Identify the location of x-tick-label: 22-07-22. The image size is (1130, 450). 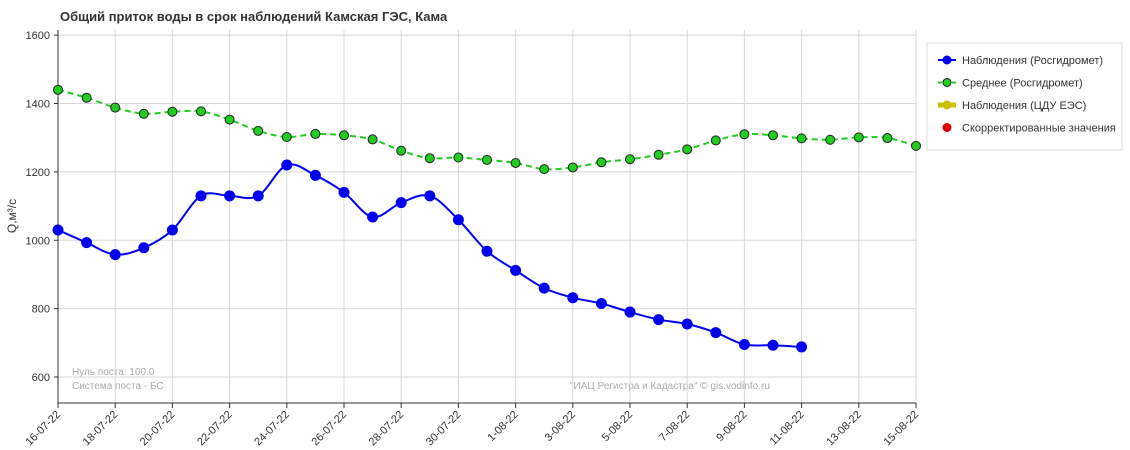
(215, 429).